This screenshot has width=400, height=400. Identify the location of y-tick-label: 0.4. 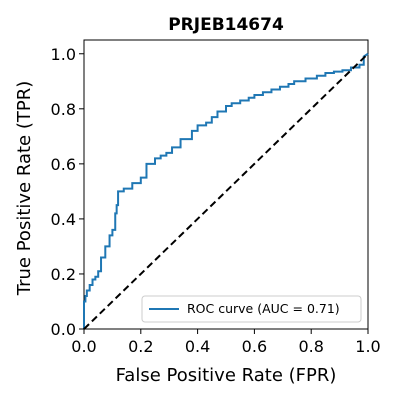
(63, 219).